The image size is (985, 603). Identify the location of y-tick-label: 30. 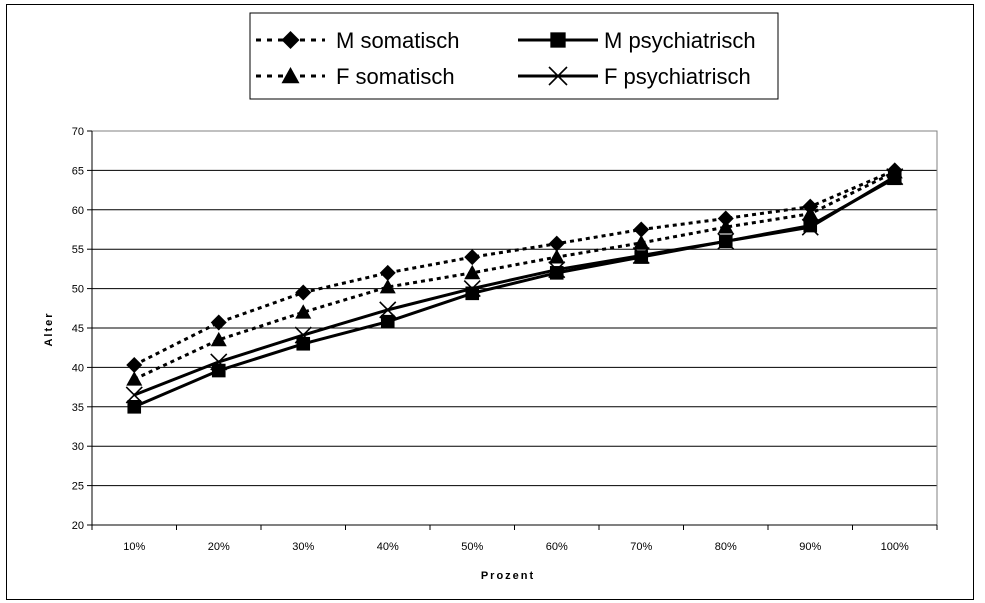
(78, 447).